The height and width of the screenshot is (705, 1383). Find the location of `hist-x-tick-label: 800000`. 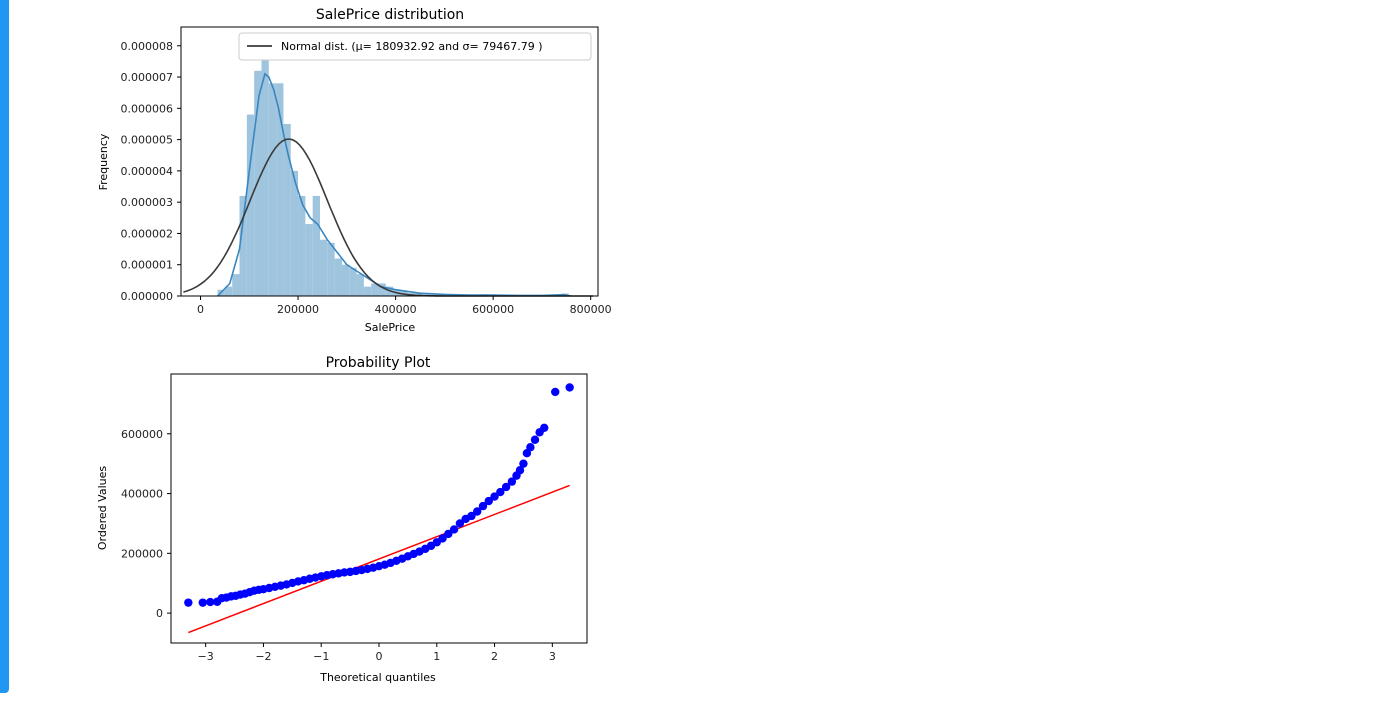

hist-x-tick-label: 800000 is located at coordinates (591, 309).